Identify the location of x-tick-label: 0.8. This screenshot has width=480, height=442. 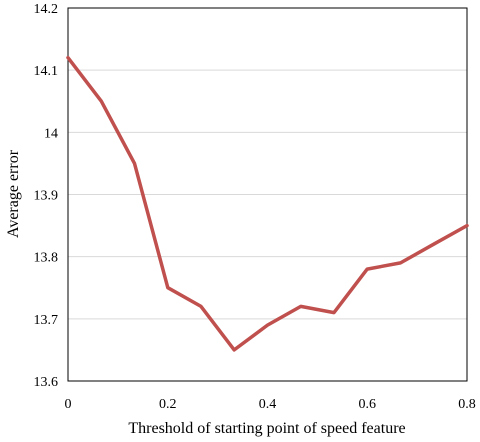
(467, 404).